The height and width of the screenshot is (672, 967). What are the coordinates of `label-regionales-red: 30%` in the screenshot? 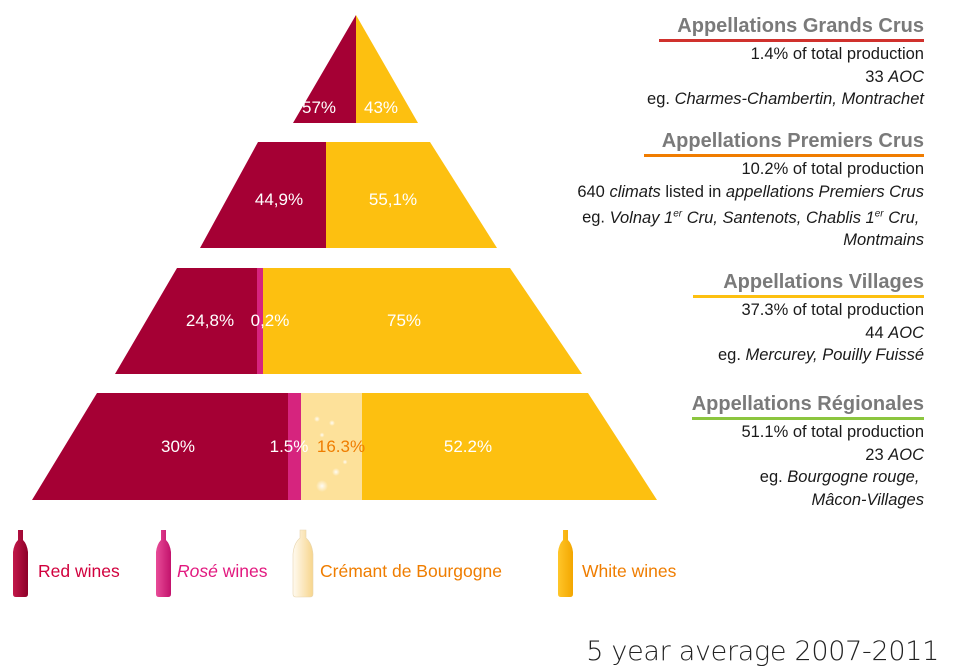 It's located at (178, 446).